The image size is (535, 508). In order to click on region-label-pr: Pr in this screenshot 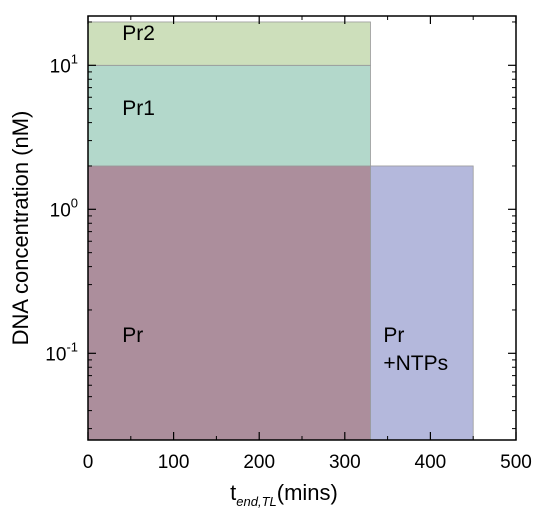, I will do `click(132, 335)`.